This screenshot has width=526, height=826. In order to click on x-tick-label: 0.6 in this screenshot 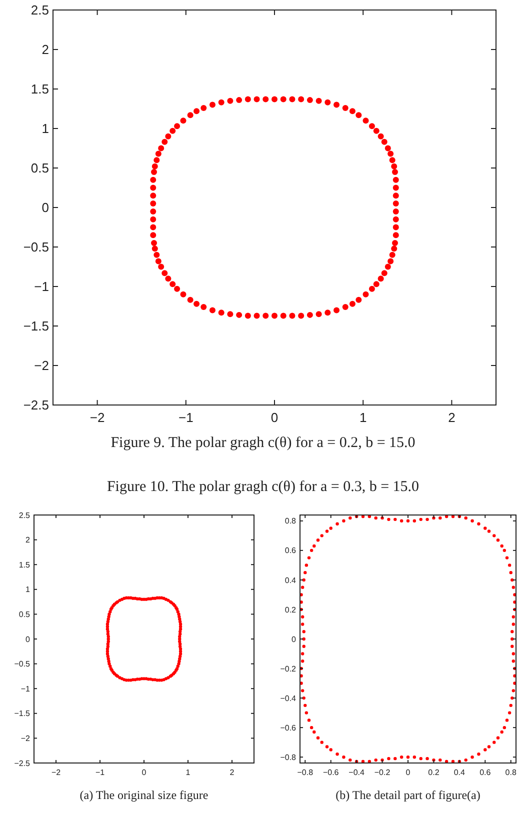, I will do `click(486, 772)`.